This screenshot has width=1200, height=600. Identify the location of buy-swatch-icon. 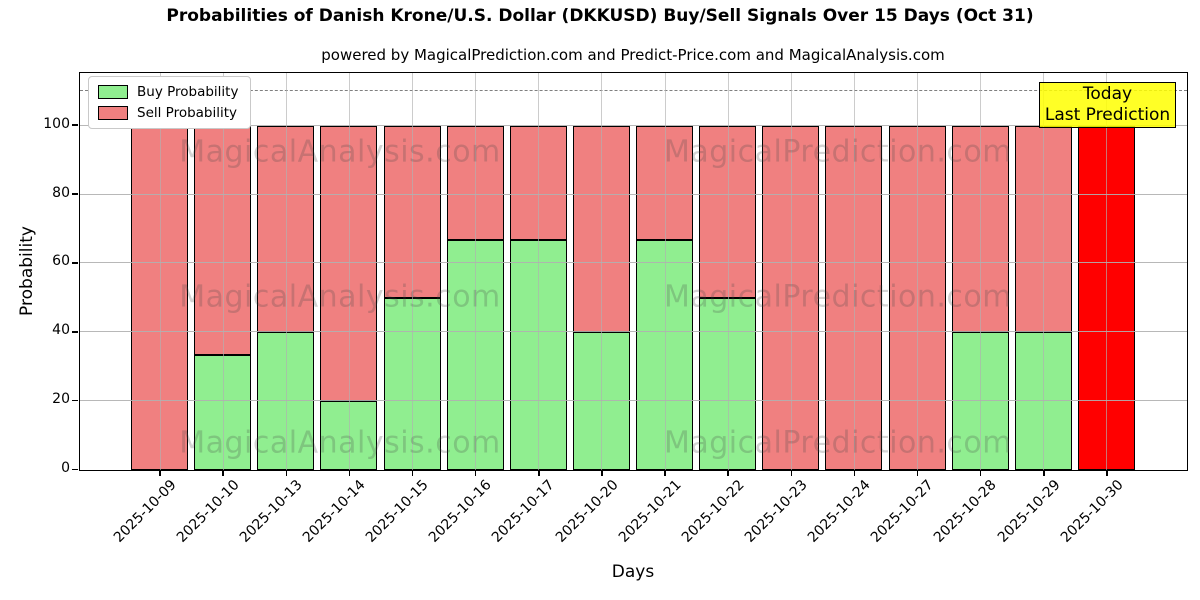
(113, 92).